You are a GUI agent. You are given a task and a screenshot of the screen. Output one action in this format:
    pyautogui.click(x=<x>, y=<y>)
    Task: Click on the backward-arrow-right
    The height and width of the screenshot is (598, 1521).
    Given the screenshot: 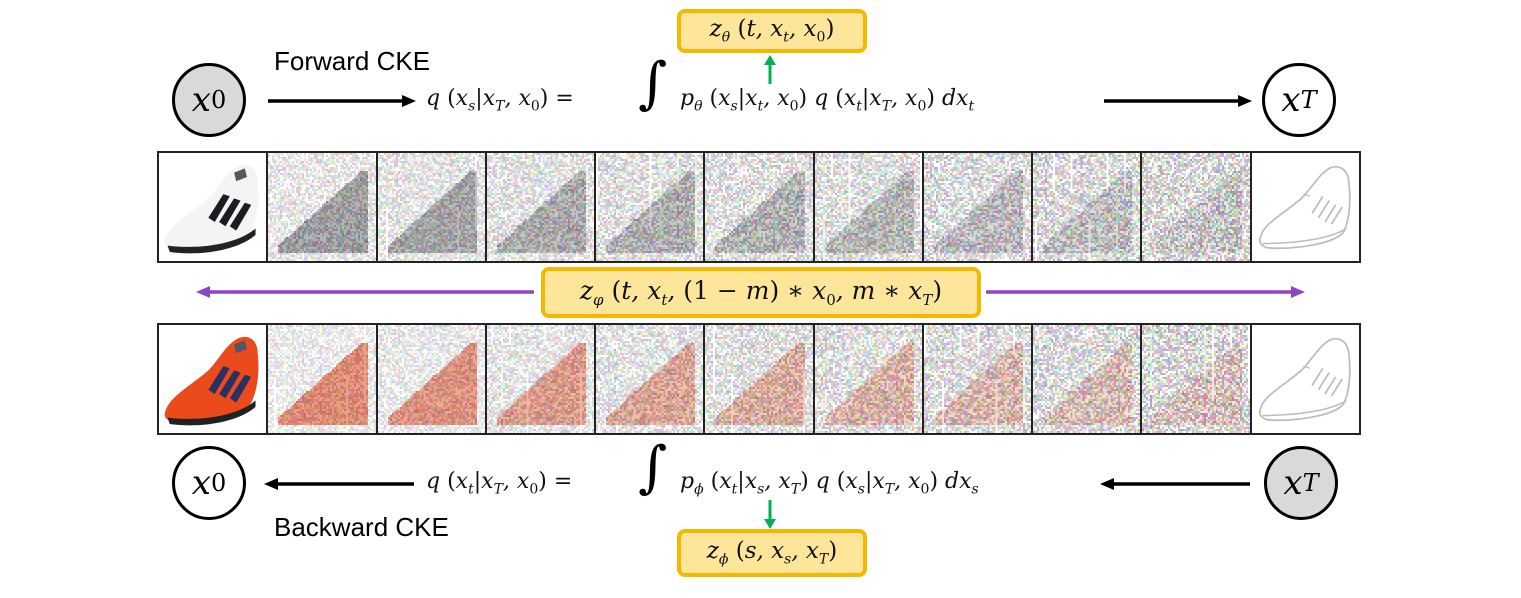 What is the action you would take?
    pyautogui.click(x=1175, y=484)
    